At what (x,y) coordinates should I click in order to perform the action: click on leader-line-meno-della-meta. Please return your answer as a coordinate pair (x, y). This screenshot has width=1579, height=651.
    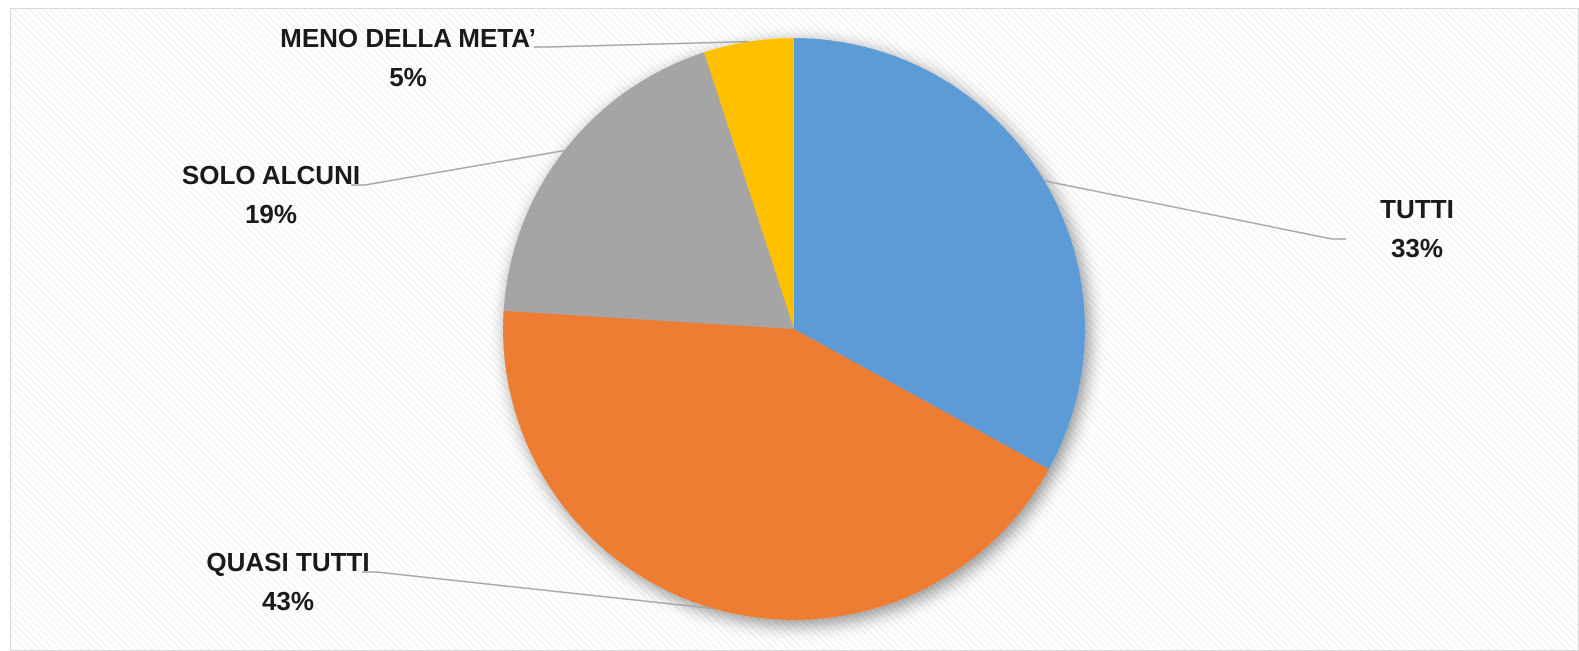
    Looking at the image, I should click on (641, 44).